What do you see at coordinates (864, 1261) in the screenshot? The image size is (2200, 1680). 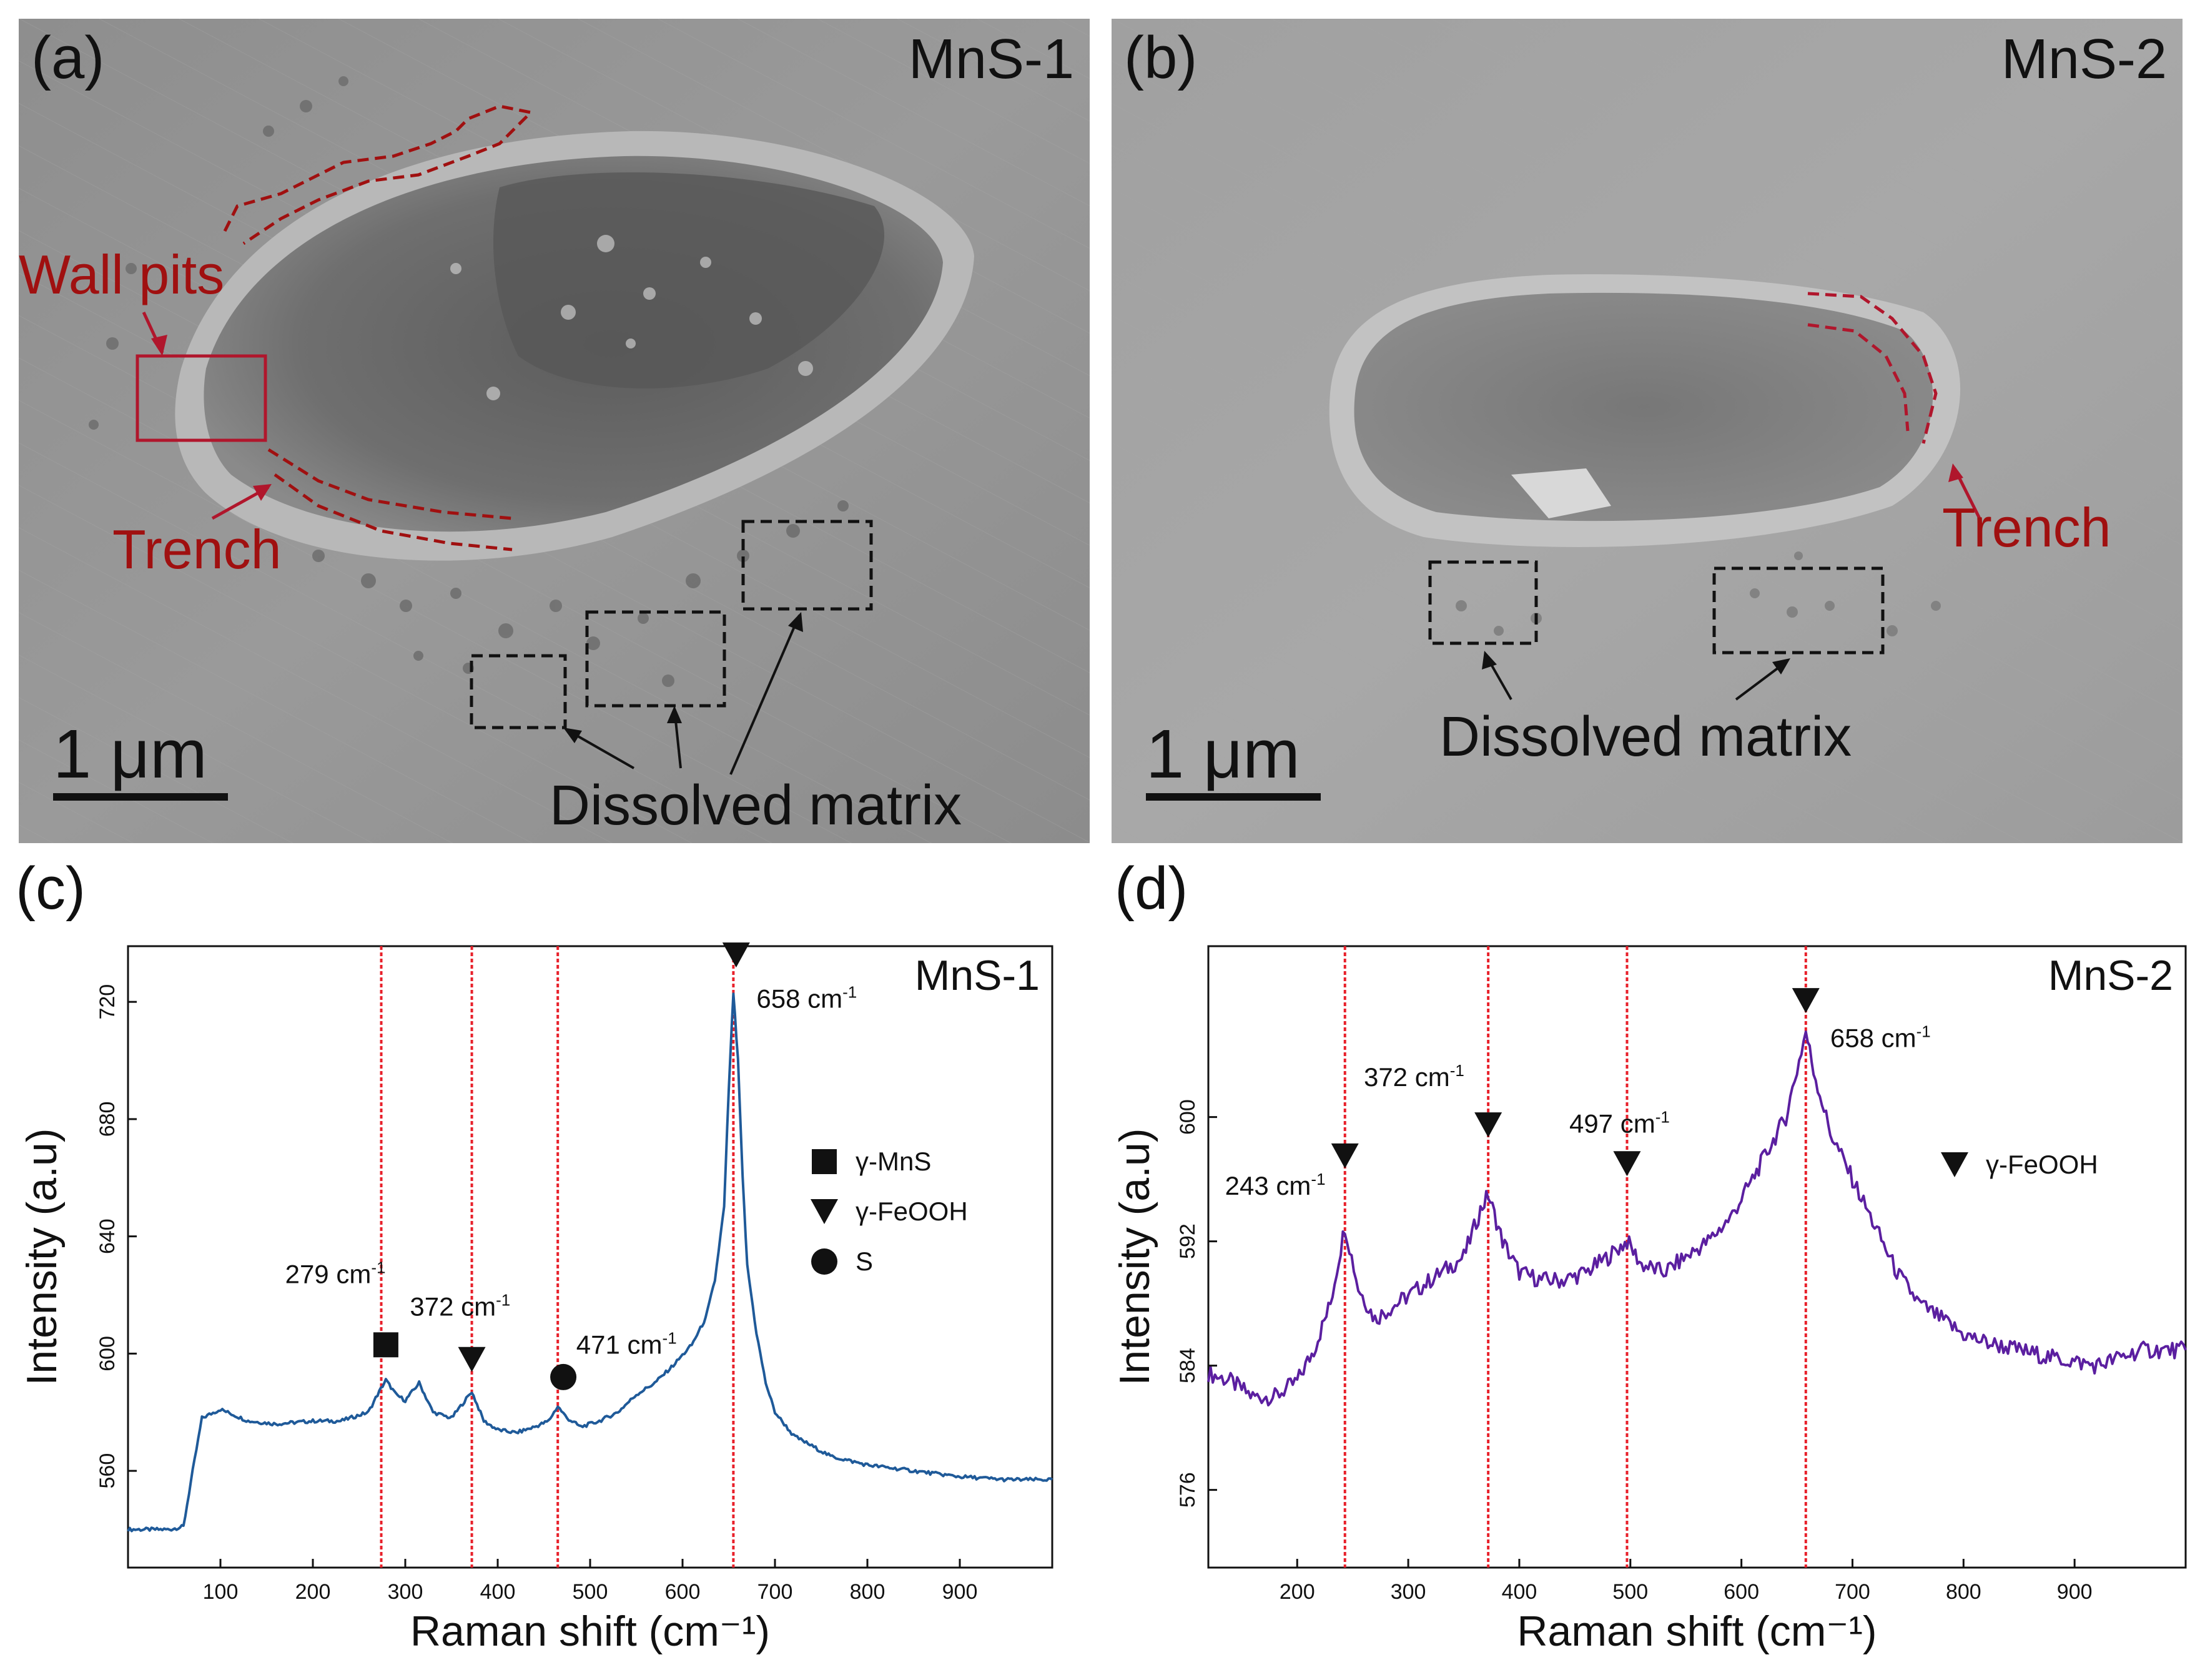 I see `legend-label: S` at bounding box center [864, 1261].